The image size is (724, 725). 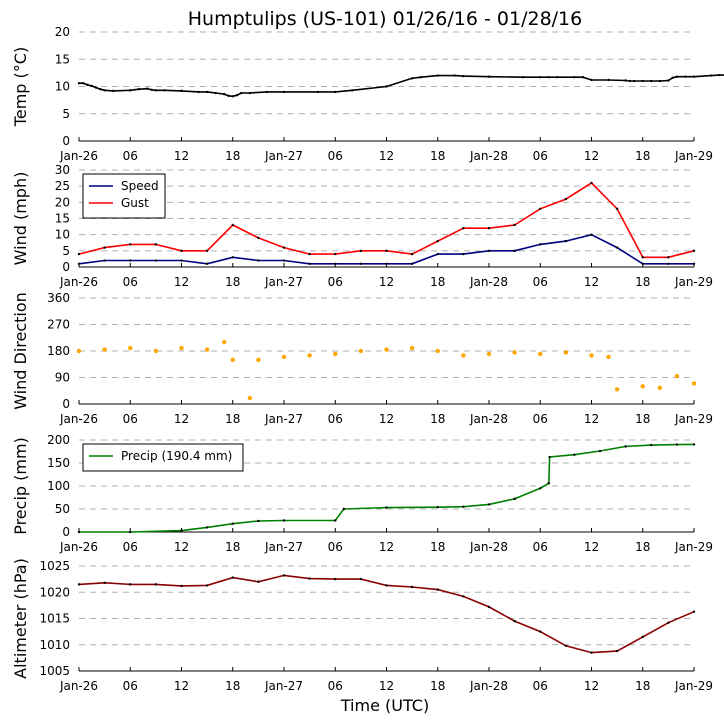 I want to click on y-axis-label: Altimeter (hPa), so click(x=20, y=618).